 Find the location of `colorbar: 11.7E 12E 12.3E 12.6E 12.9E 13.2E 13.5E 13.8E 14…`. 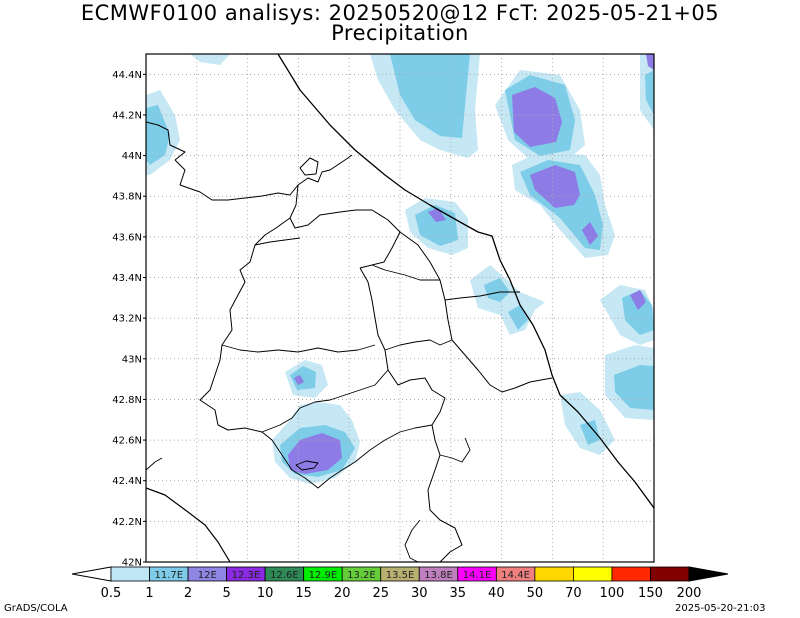

colorbar: 11.7E 12E 12.3E 12.6E 12.9E 13.2E 13.5E 13.8E 14… is located at coordinates (400, 583).